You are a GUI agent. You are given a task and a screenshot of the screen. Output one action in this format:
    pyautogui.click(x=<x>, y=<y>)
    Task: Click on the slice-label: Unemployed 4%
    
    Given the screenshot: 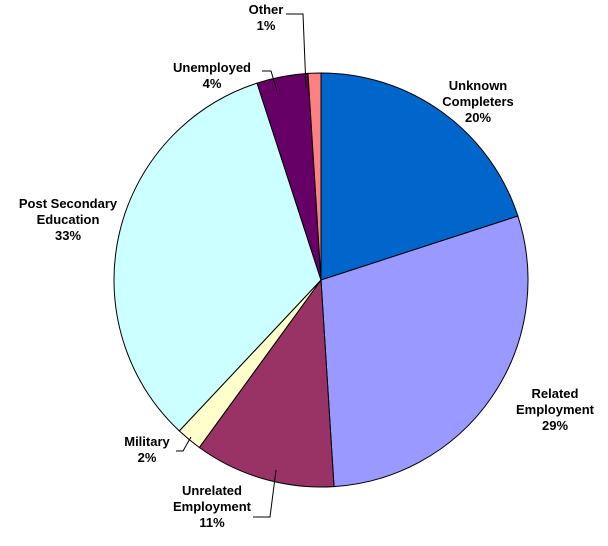 What is the action you would take?
    pyautogui.click(x=212, y=75)
    